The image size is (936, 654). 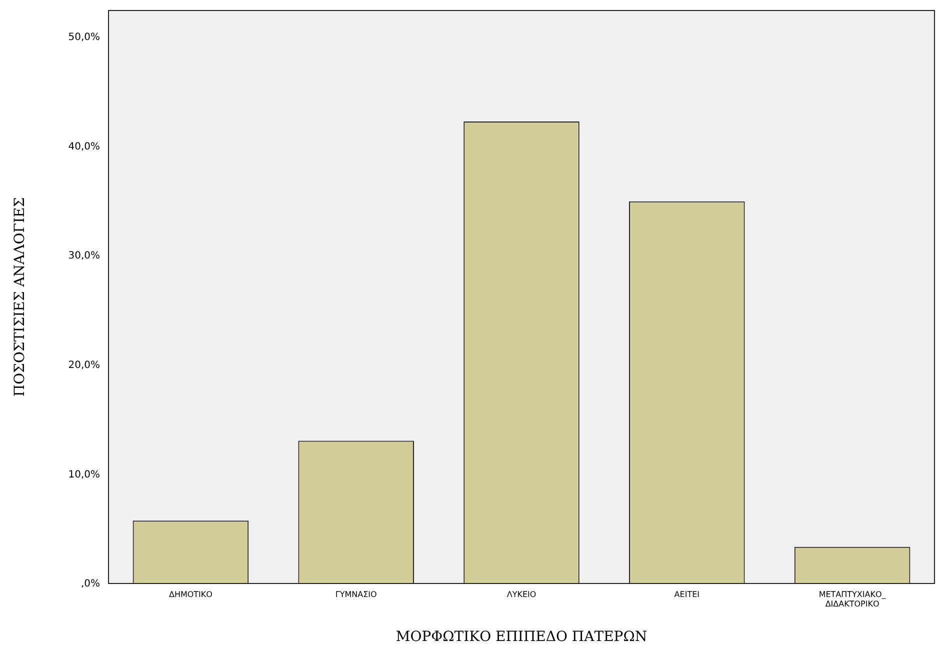 What do you see at coordinates (852, 599) in the screenshot?
I see `x-tick-label: ΜΕΤΑΠΤΥΧΙΑΚΟ_ΔΙΔΑΚΤΟΡΙΚΟ` at bounding box center [852, 599].